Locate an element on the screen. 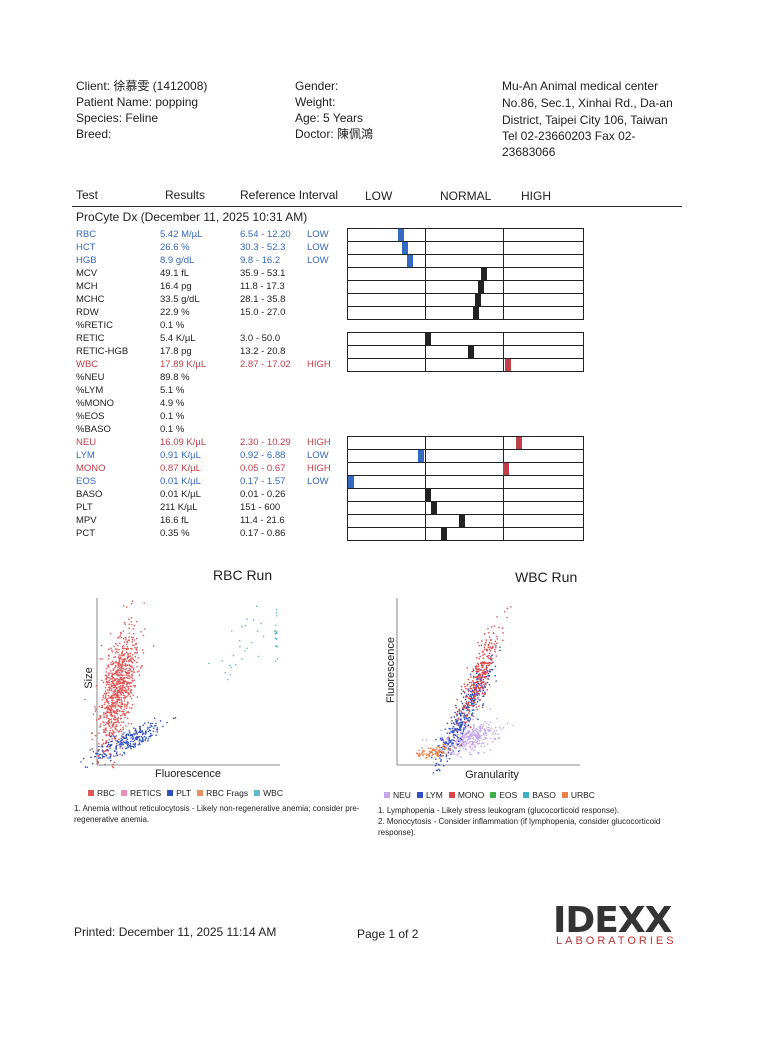 This screenshot has height=1051, width=763. result: 4.9 % is located at coordinates (172, 403).